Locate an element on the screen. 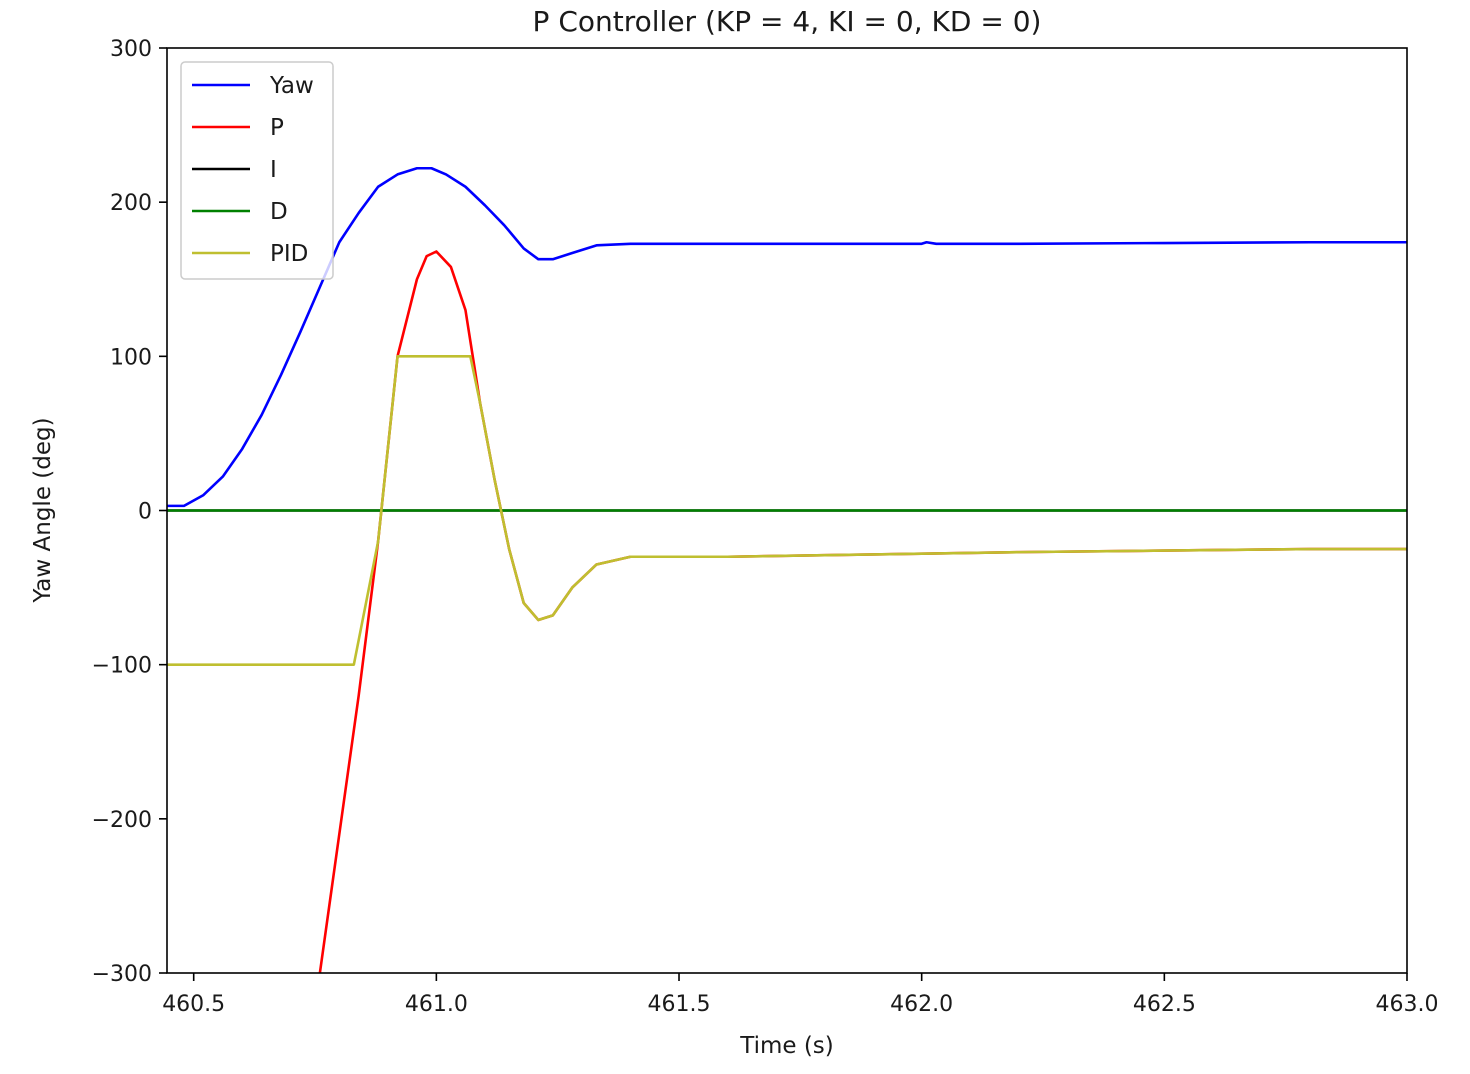 This screenshot has width=1470, height=1074. chart-title: P Controller (KP = 4, KI = 0, KD = 0) is located at coordinates (787, 21).